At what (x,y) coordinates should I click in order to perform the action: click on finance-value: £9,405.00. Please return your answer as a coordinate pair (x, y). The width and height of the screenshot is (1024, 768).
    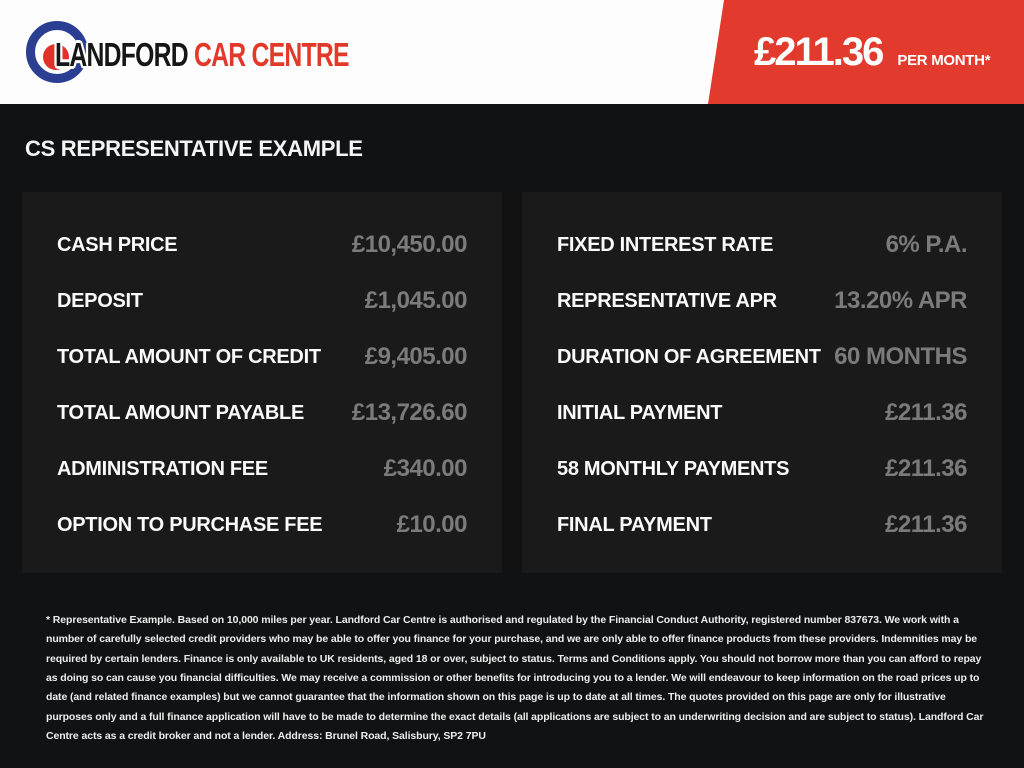
    Looking at the image, I should click on (416, 356).